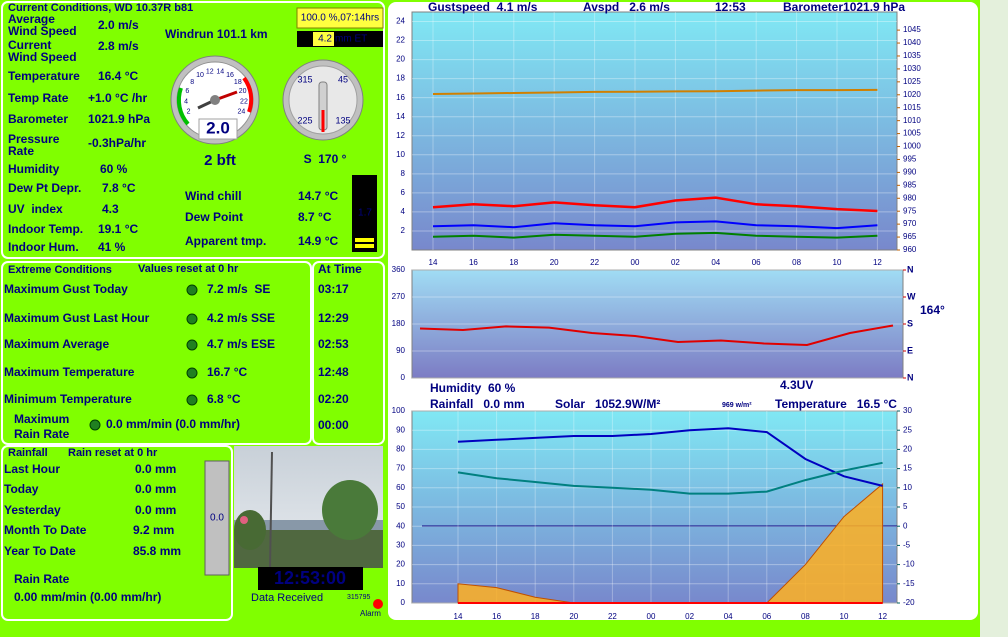 The image size is (1008, 637). What do you see at coordinates (41, 419) in the screenshot?
I see `label: Maximum` at bounding box center [41, 419].